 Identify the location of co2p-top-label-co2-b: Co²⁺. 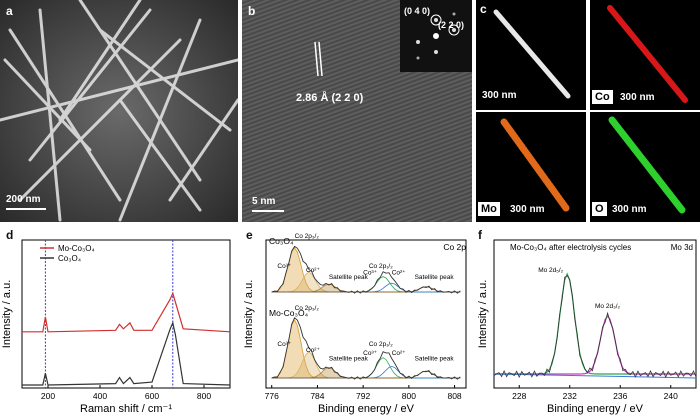
(399, 272).